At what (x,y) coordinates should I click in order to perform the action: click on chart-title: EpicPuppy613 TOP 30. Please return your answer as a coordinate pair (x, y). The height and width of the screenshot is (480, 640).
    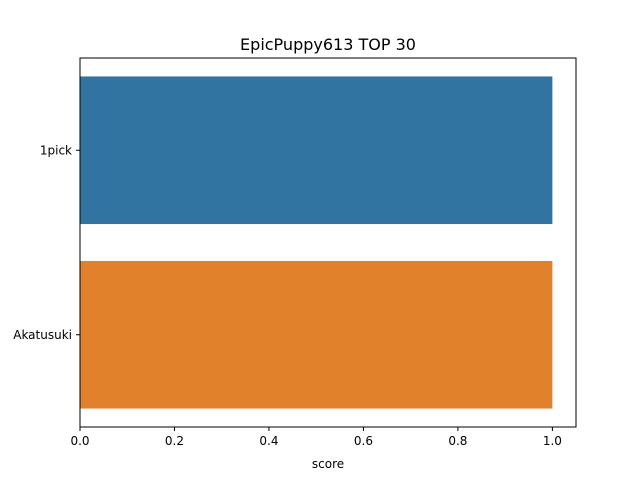
    Looking at the image, I should click on (328, 44).